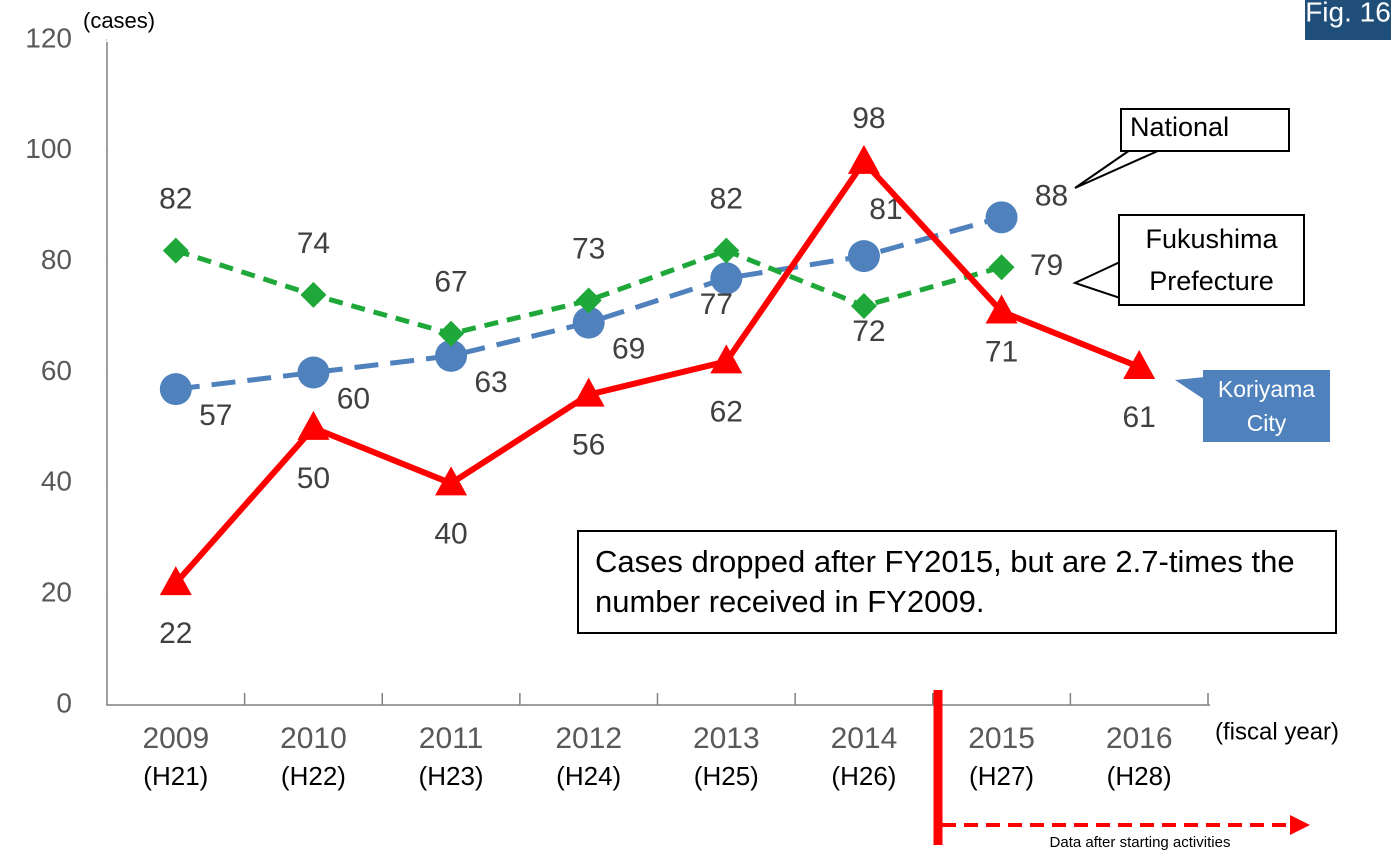  I want to click on x-sub-label: (H22), so click(313, 776).